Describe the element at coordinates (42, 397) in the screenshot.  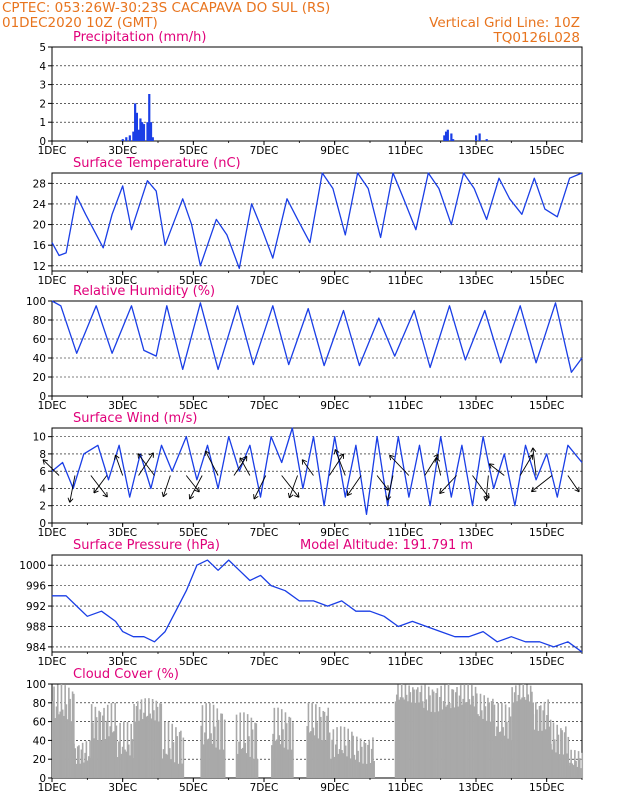
I see `y-tick-label: 0` at that location.